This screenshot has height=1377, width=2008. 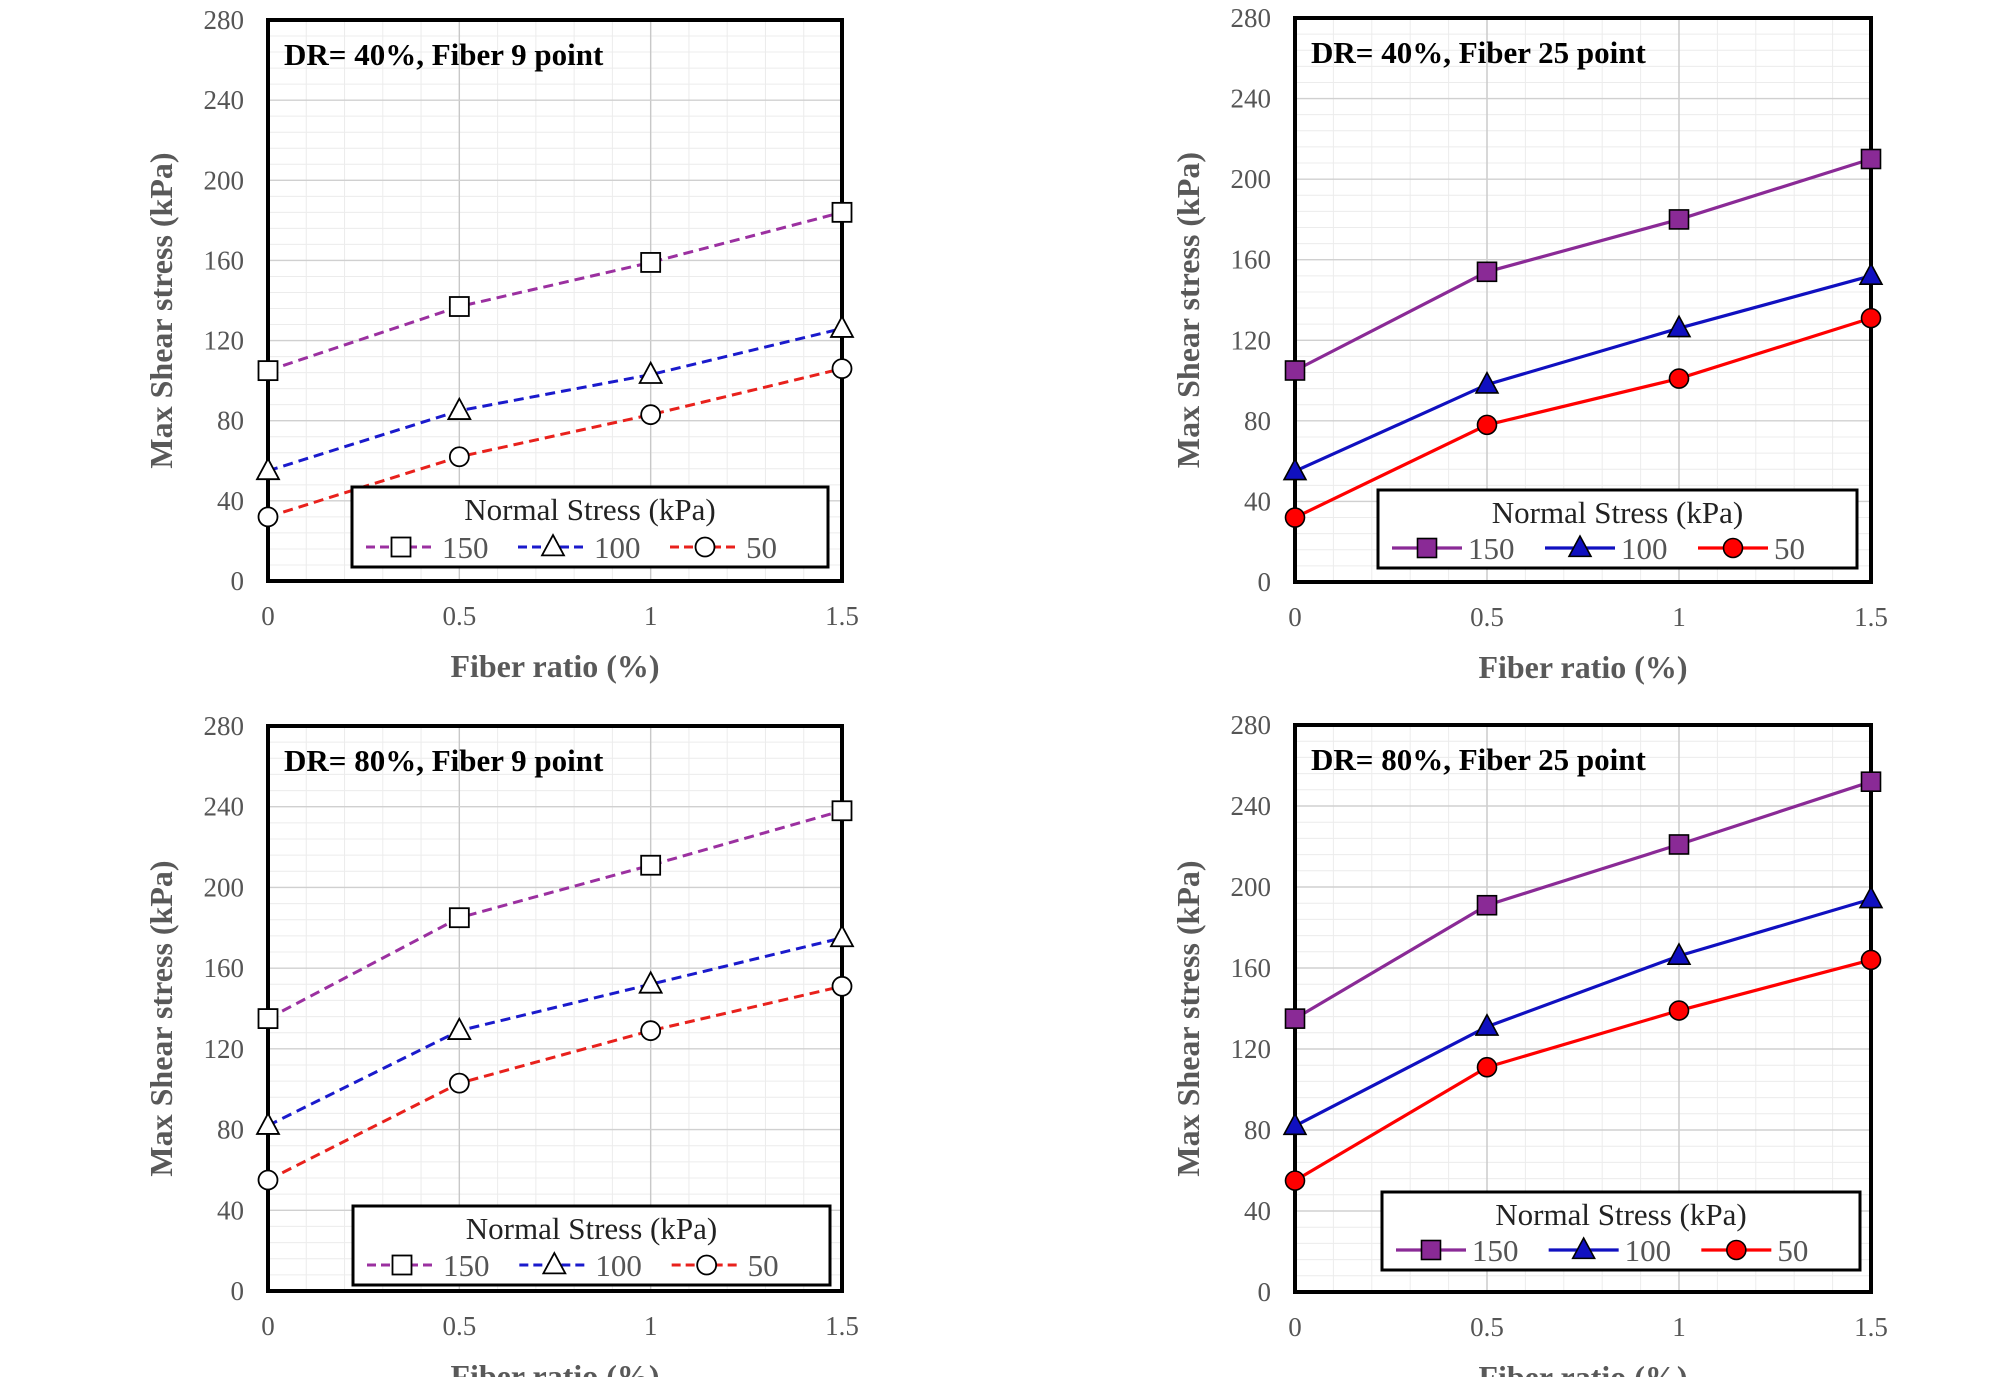 I want to click on y-tick-label: 0, so click(x=238, y=1291).